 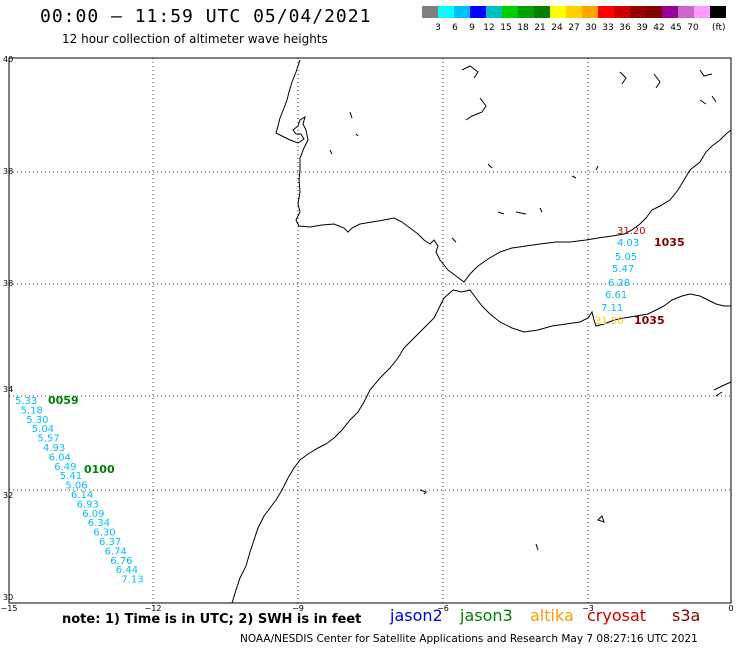 What do you see at coordinates (71, 476) in the screenshot?
I see `wave-height-value: 5.41` at bounding box center [71, 476].